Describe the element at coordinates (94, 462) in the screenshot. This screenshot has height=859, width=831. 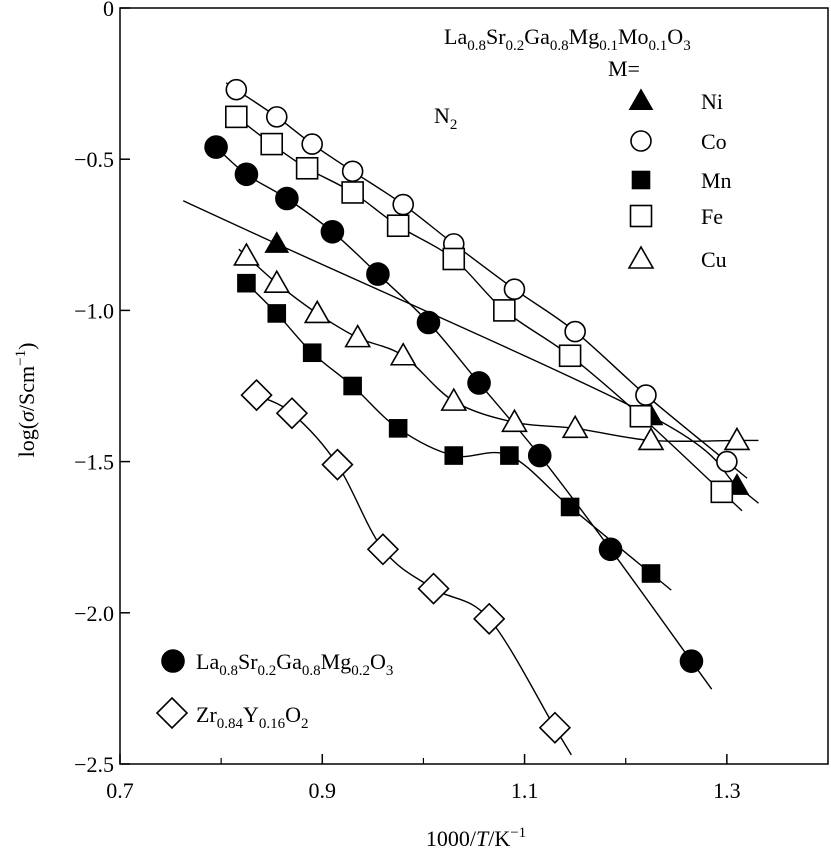
I see `y-tick-label: −1.5` at that location.